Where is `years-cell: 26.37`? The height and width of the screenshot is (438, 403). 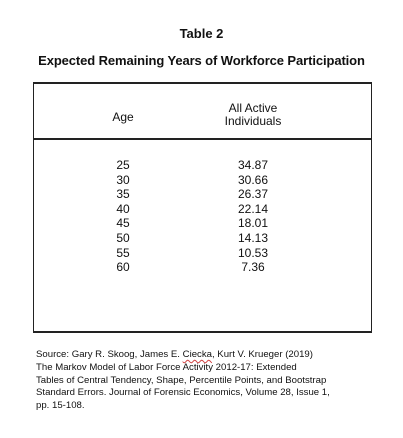 years-cell: 26.37 is located at coordinates (253, 194).